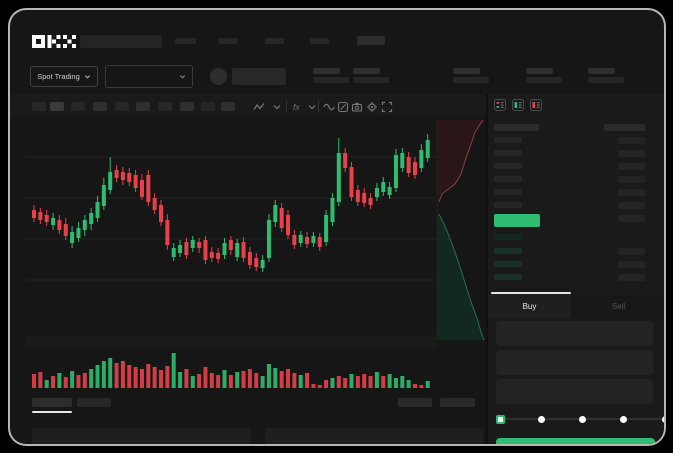 This screenshot has width=673, height=453. Describe the element at coordinates (343, 107) in the screenshot. I see `compare-icon` at that location.